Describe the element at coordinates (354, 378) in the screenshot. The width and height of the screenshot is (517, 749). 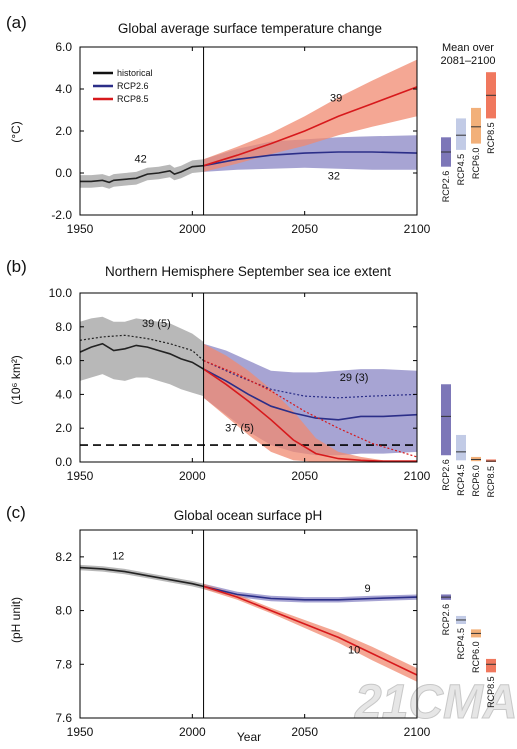
I see `annotation-1: 29 (3)` at that location.